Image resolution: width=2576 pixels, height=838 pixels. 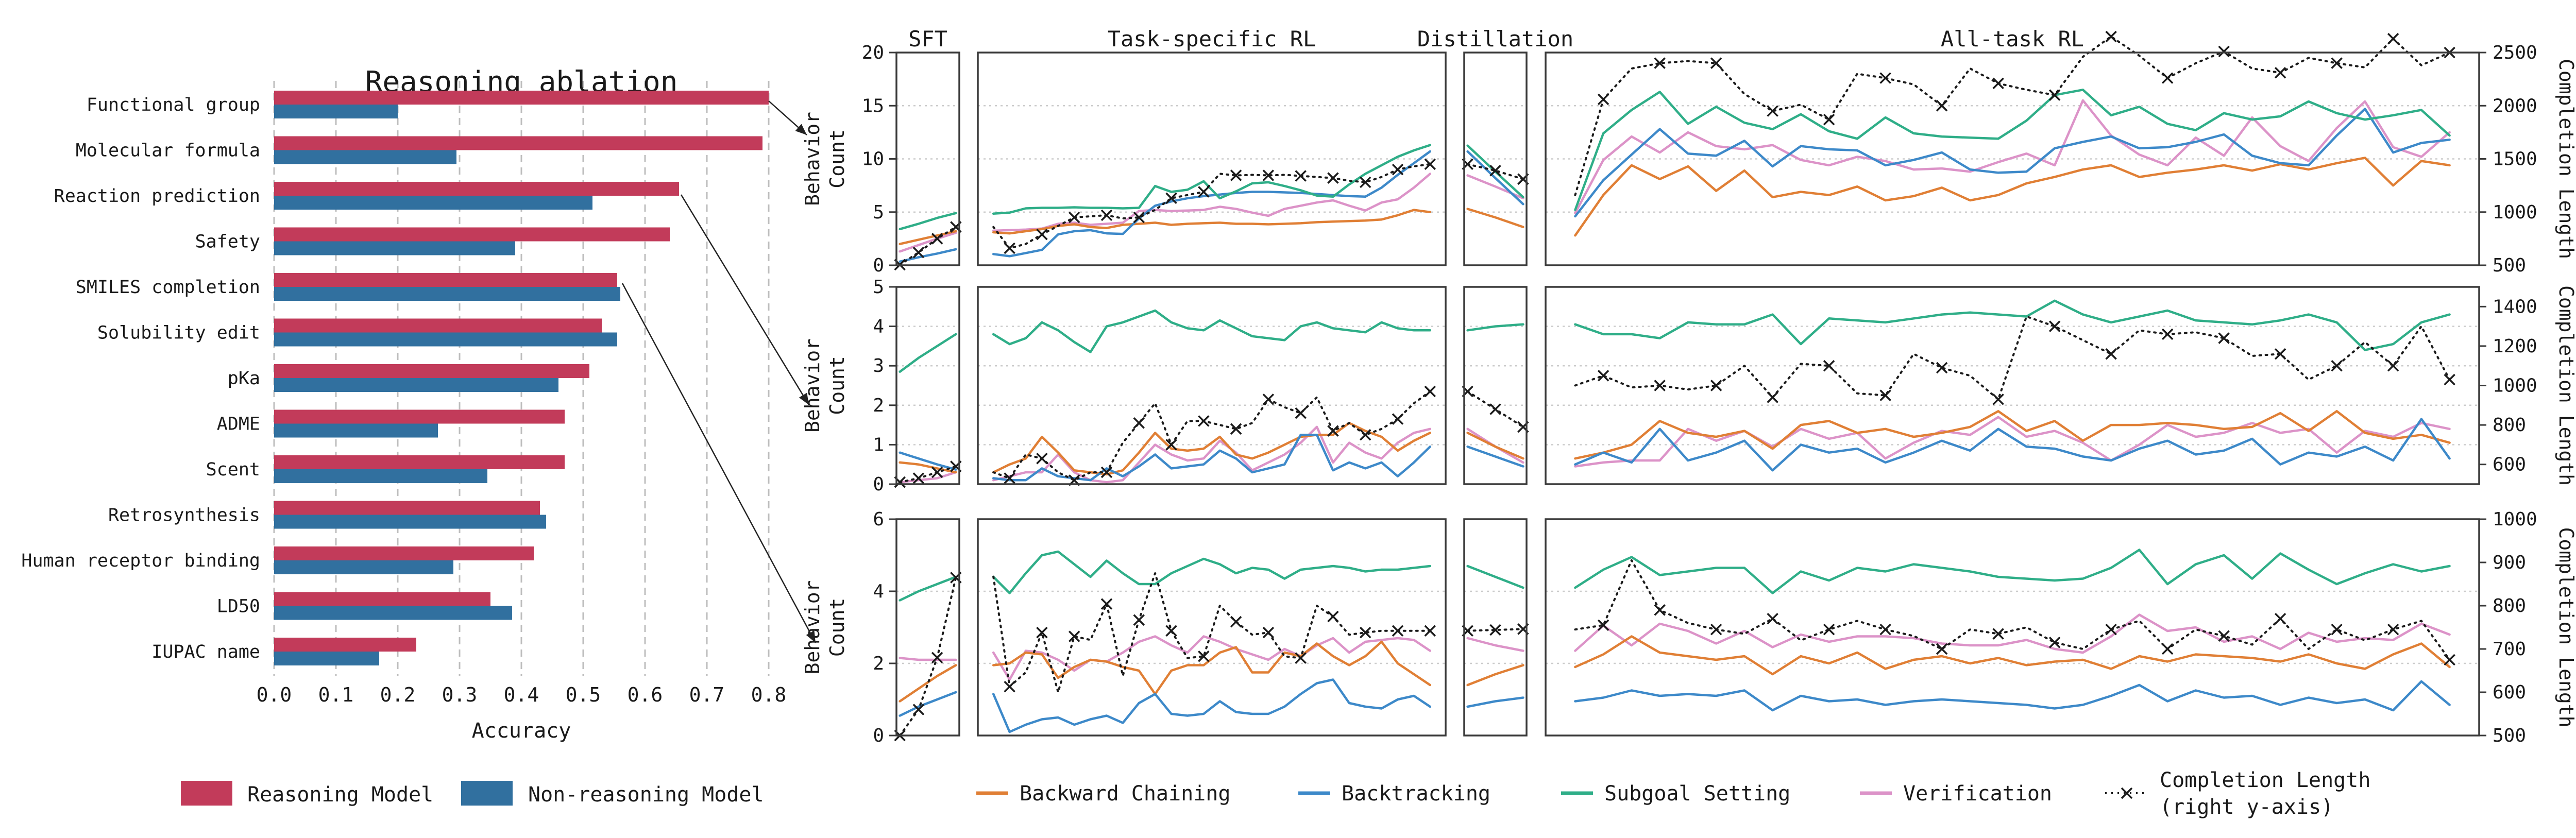 What do you see at coordinates (238, 425) in the screenshot?
I see `bar-category-label: ADME` at bounding box center [238, 425].